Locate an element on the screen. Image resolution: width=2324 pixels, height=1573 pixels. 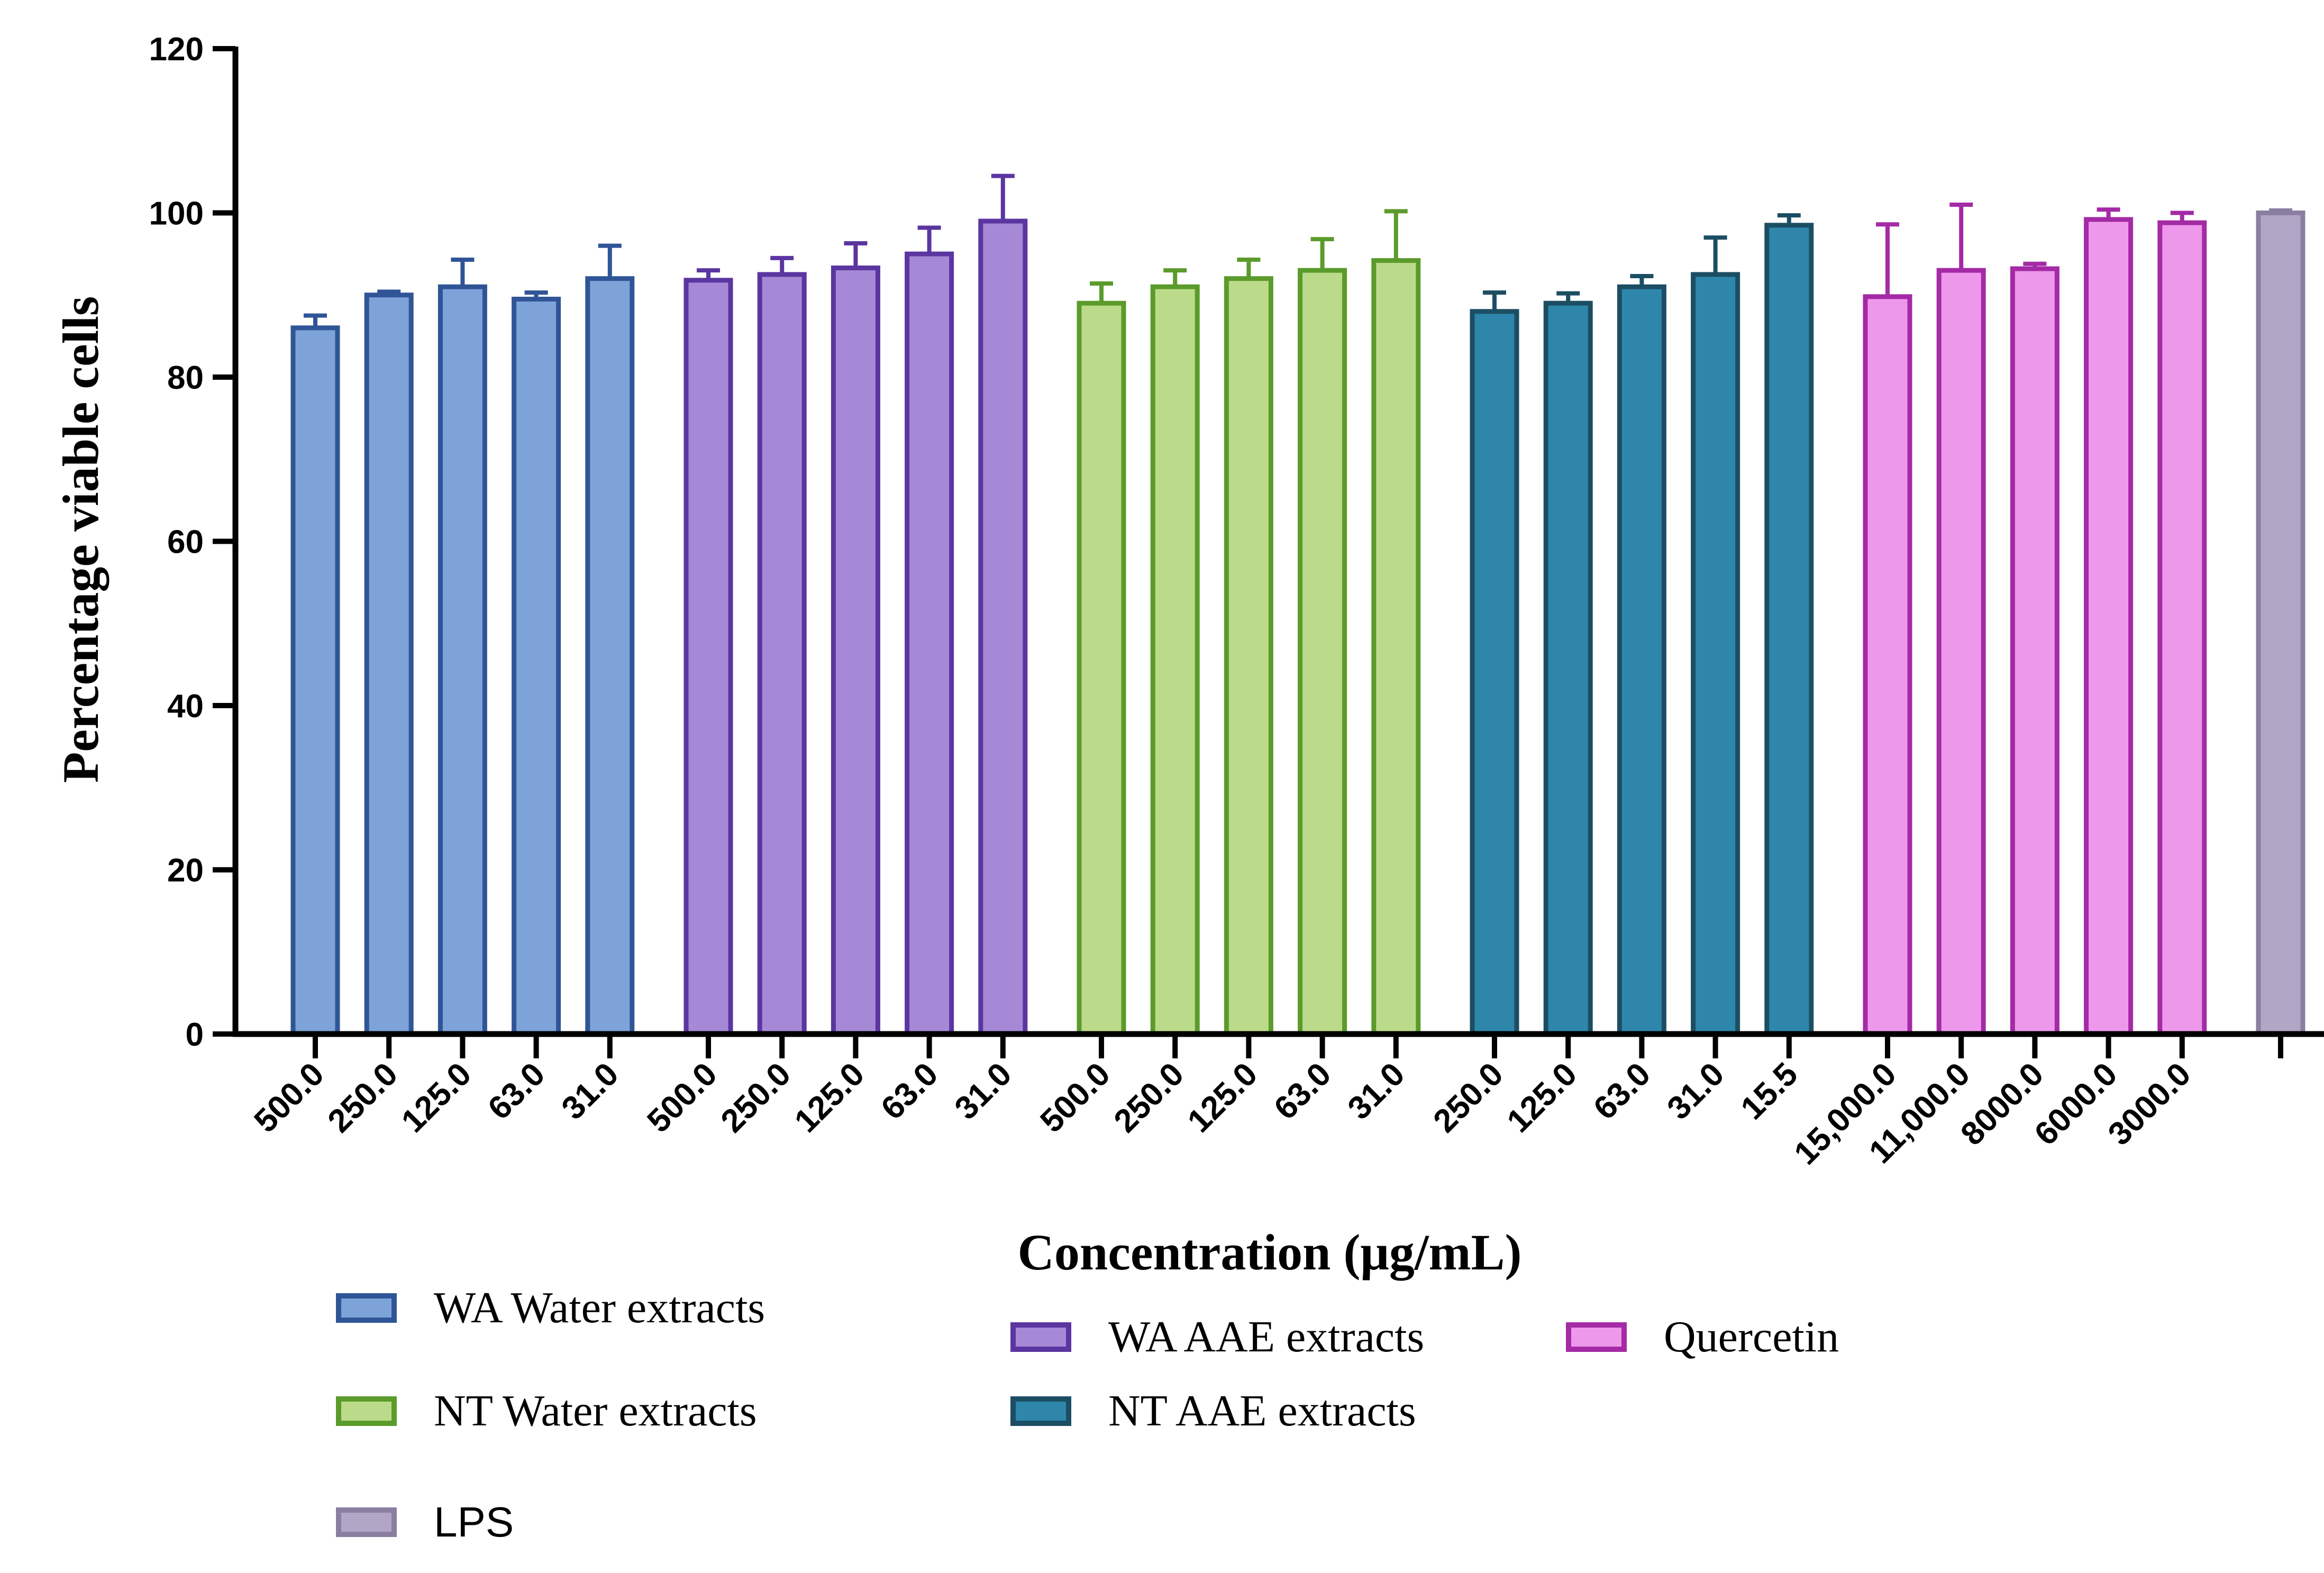
legend-item: NT AAE extracts is located at coordinates (1213, 1410).